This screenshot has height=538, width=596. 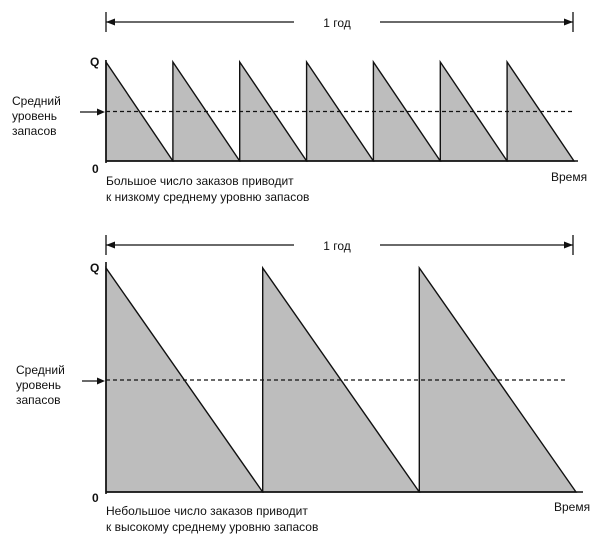 What do you see at coordinates (207, 197) in the screenshot?
I see `caption-line-2: к низкому среднему уровню запасов` at bounding box center [207, 197].